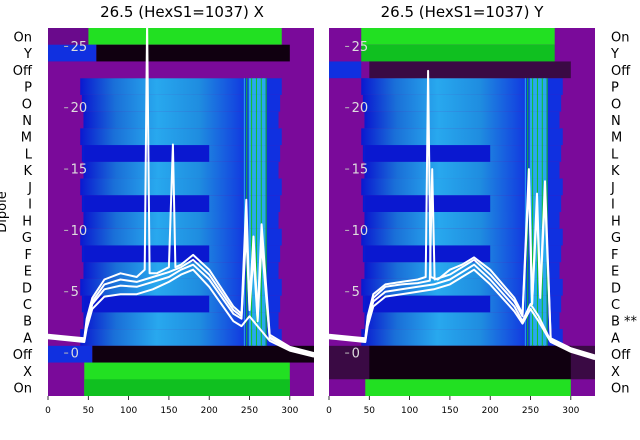  I want to click on y-axis-label: Dipole, so click(5, 211).